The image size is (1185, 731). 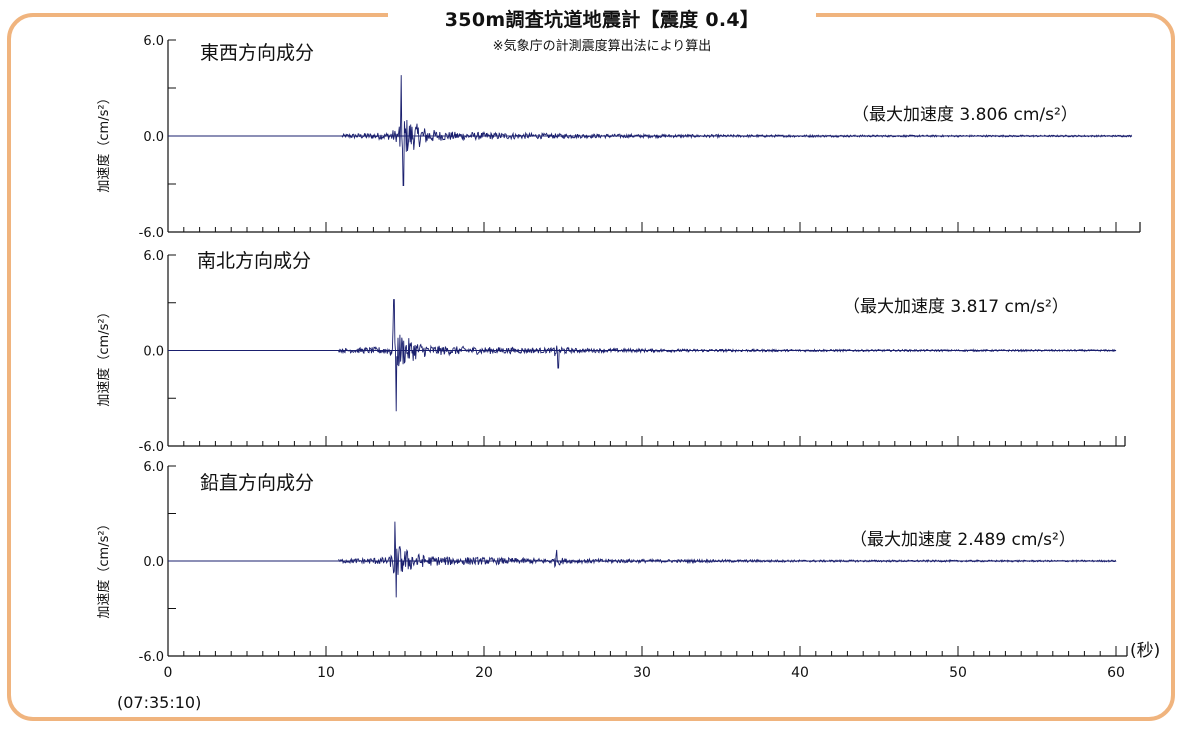 I want to click on x-tick-label: 20, so click(x=484, y=673).